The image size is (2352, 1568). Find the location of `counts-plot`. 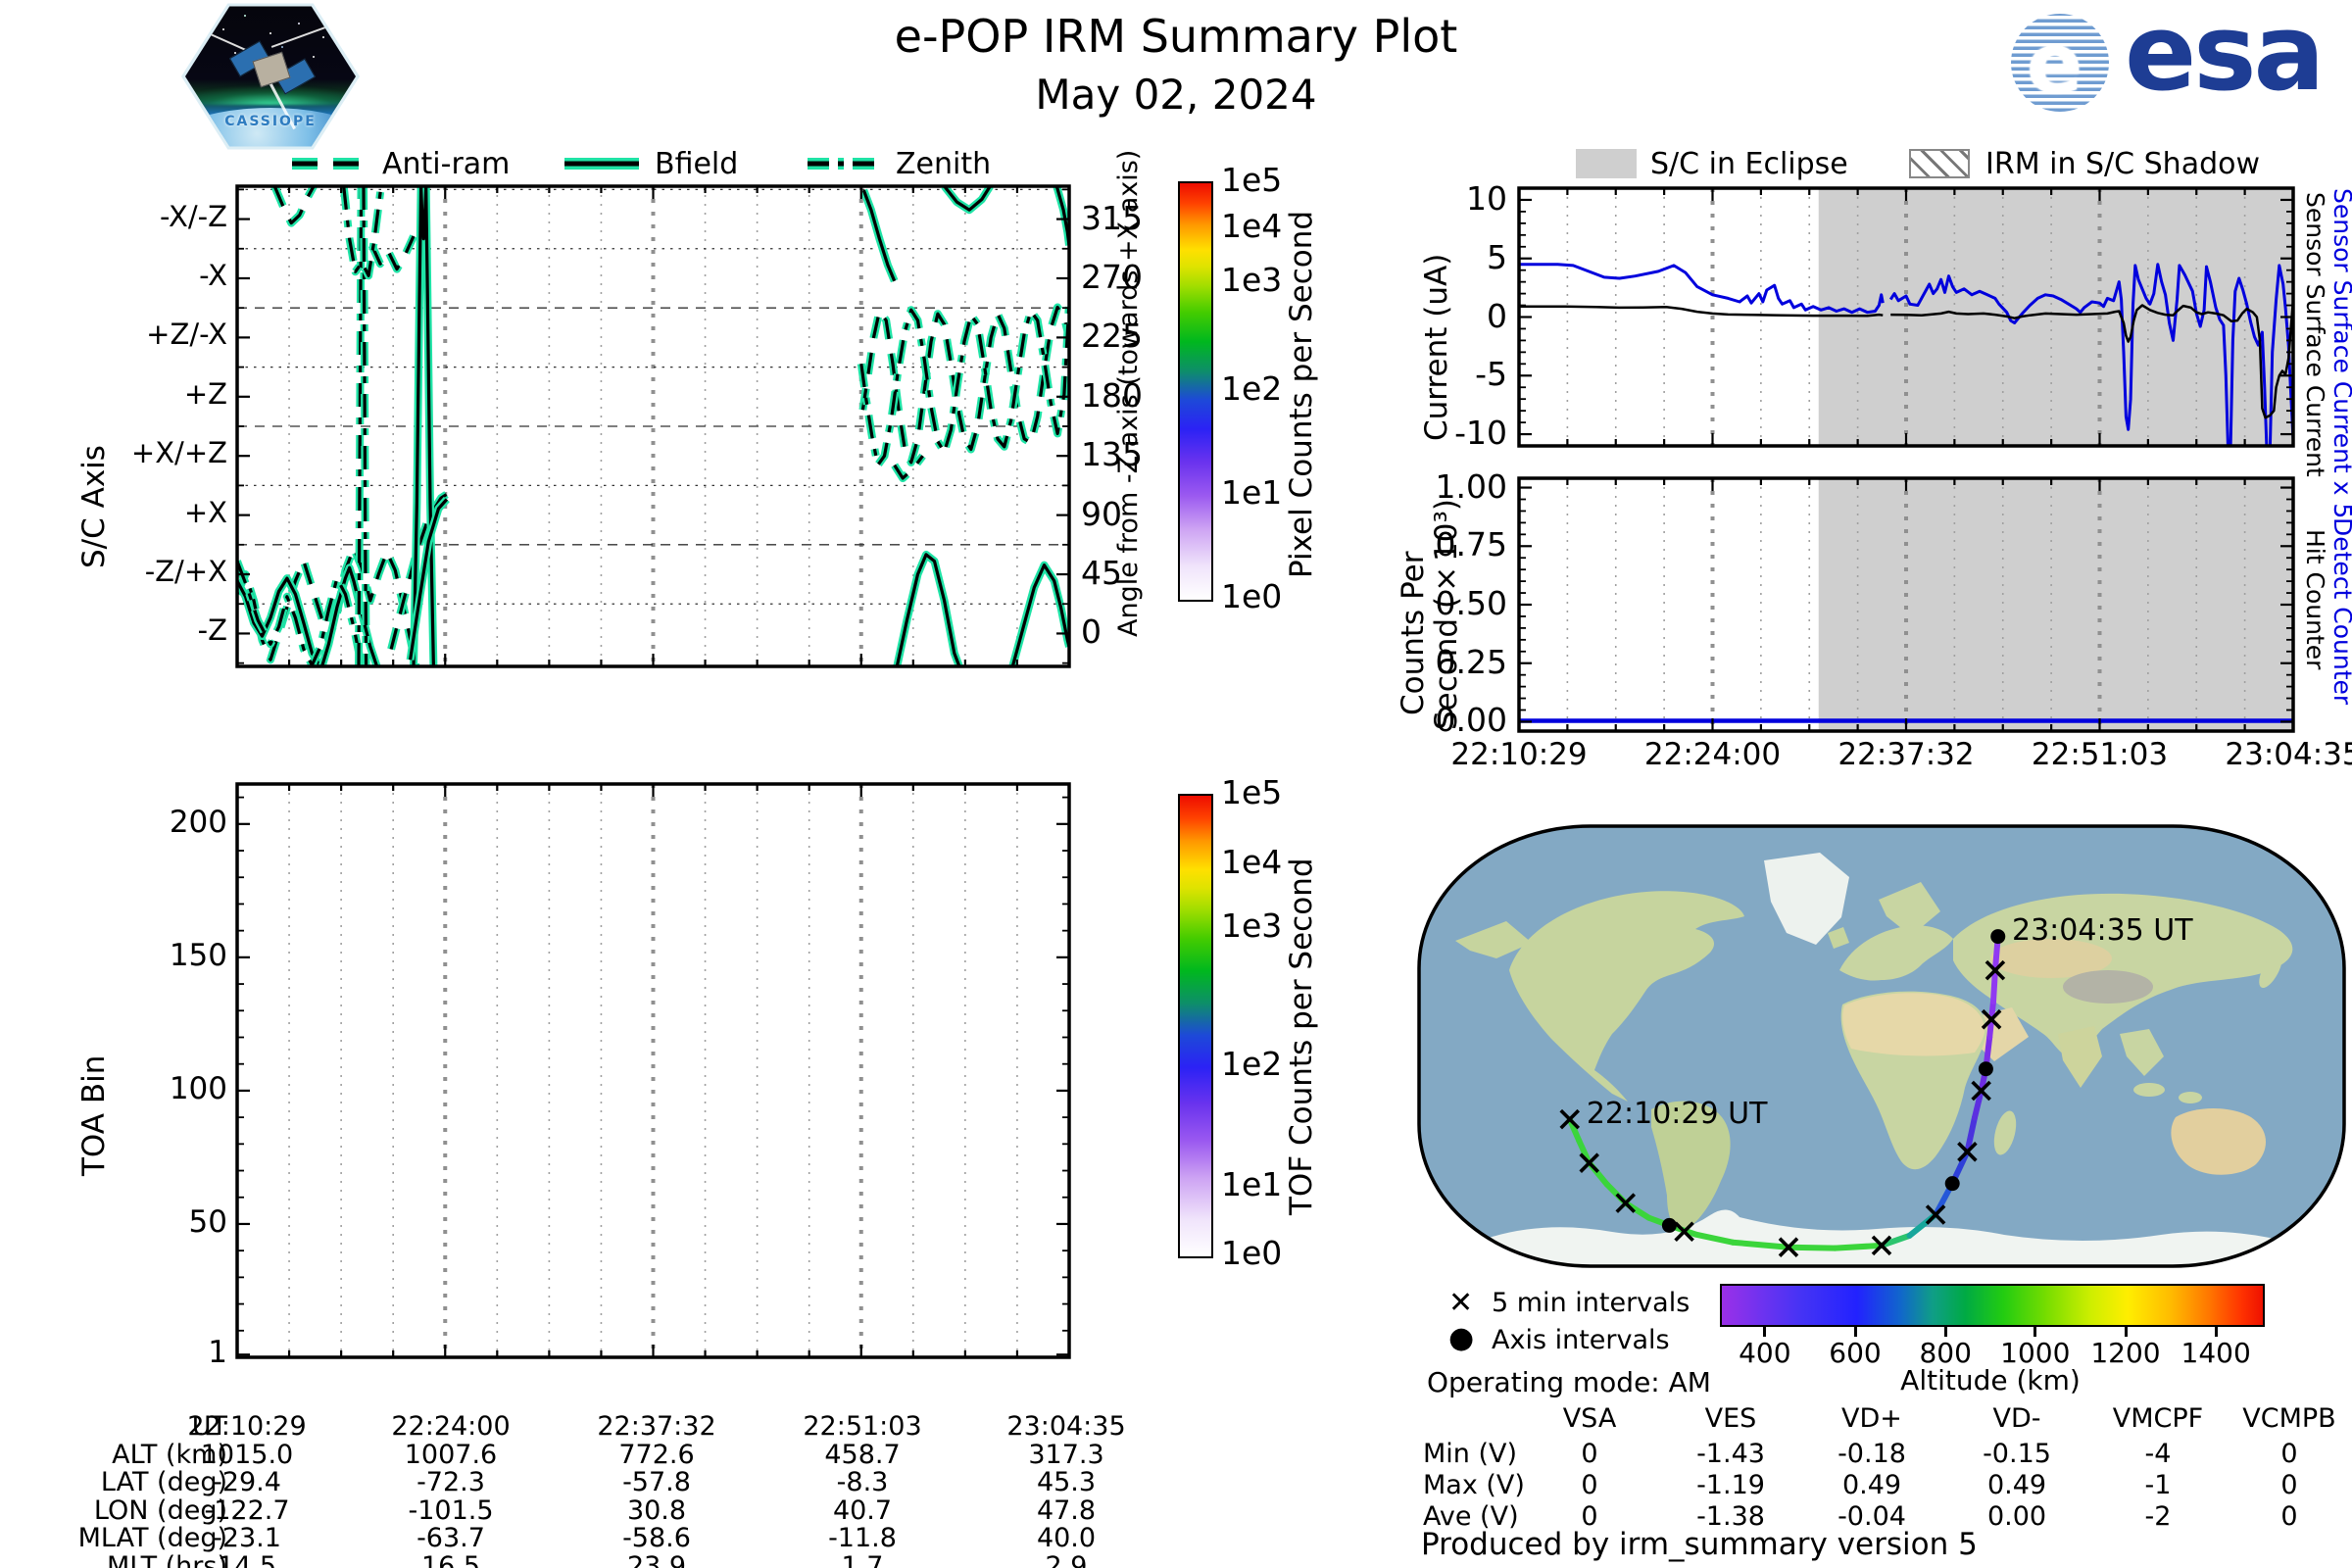

counts-plot is located at coordinates (1906, 604).